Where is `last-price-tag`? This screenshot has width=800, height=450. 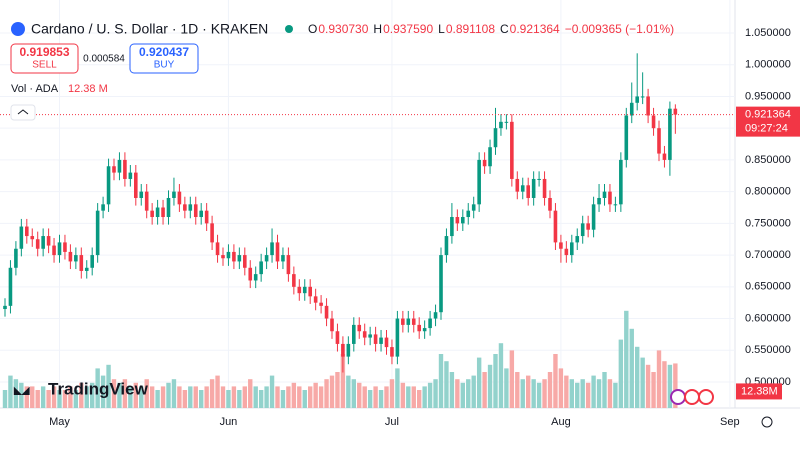
last-price-tag is located at coordinates (768, 121).